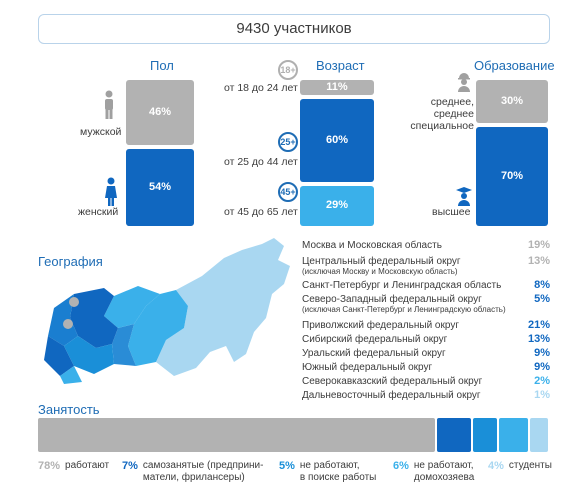  I want to click on employment-category-line: самозанятые (предприни-, so click(203, 465).